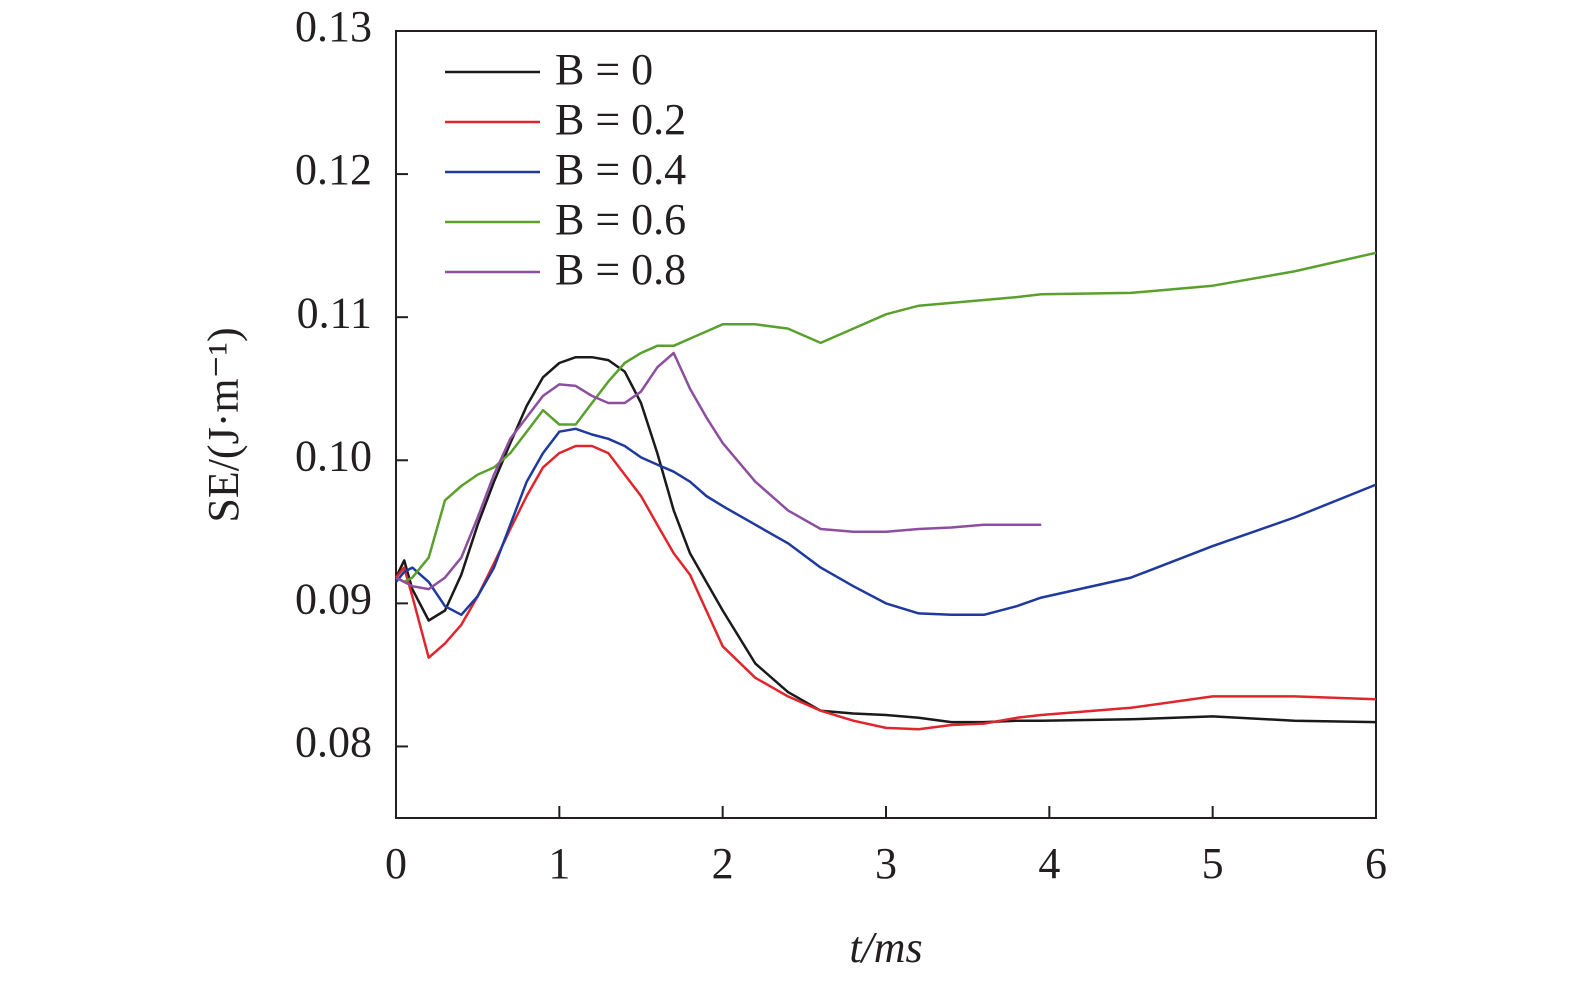 This screenshot has height=988, width=1575. What do you see at coordinates (604, 69) in the screenshot?
I see `legend-label: B = 0` at bounding box center [604, 69].